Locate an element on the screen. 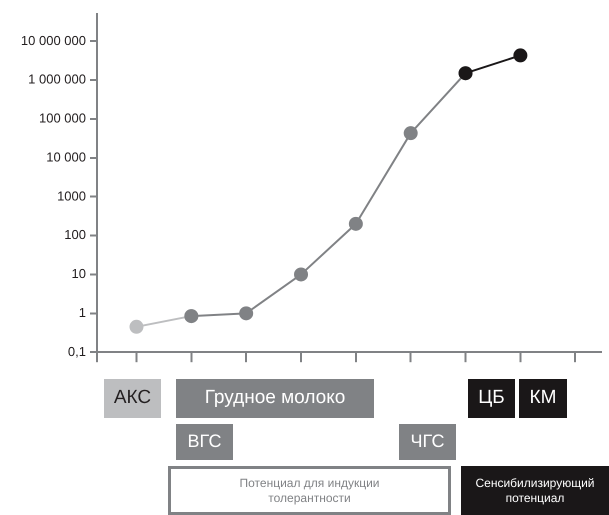  y-tick-label: 100 000 is located at coordinates (62, 118).